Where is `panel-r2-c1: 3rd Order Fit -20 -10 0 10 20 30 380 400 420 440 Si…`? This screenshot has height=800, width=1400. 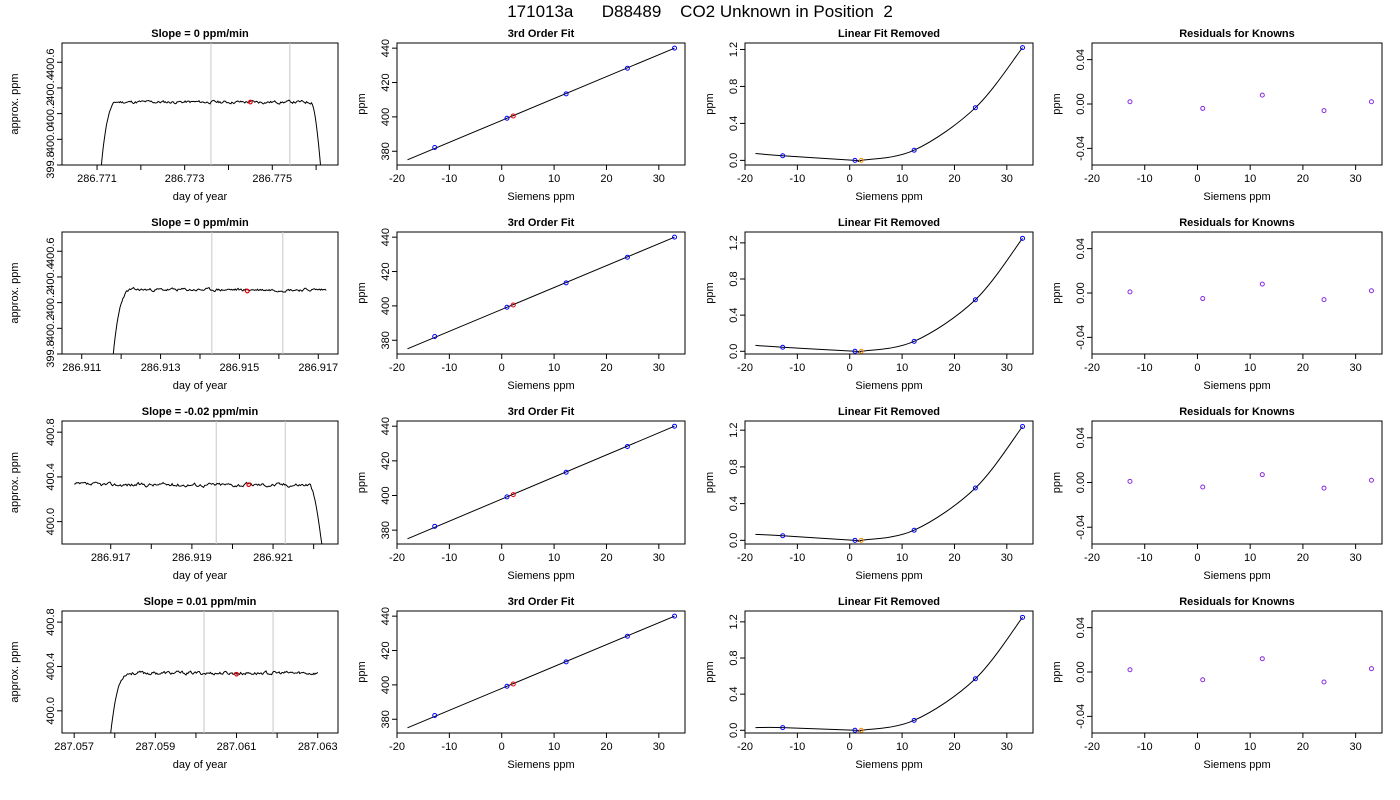 panel-r2-c1: 3rd Order Fit -20 -10 0 10 20 30 380 400 420 440 Si… is located at coordinates (521, 494).